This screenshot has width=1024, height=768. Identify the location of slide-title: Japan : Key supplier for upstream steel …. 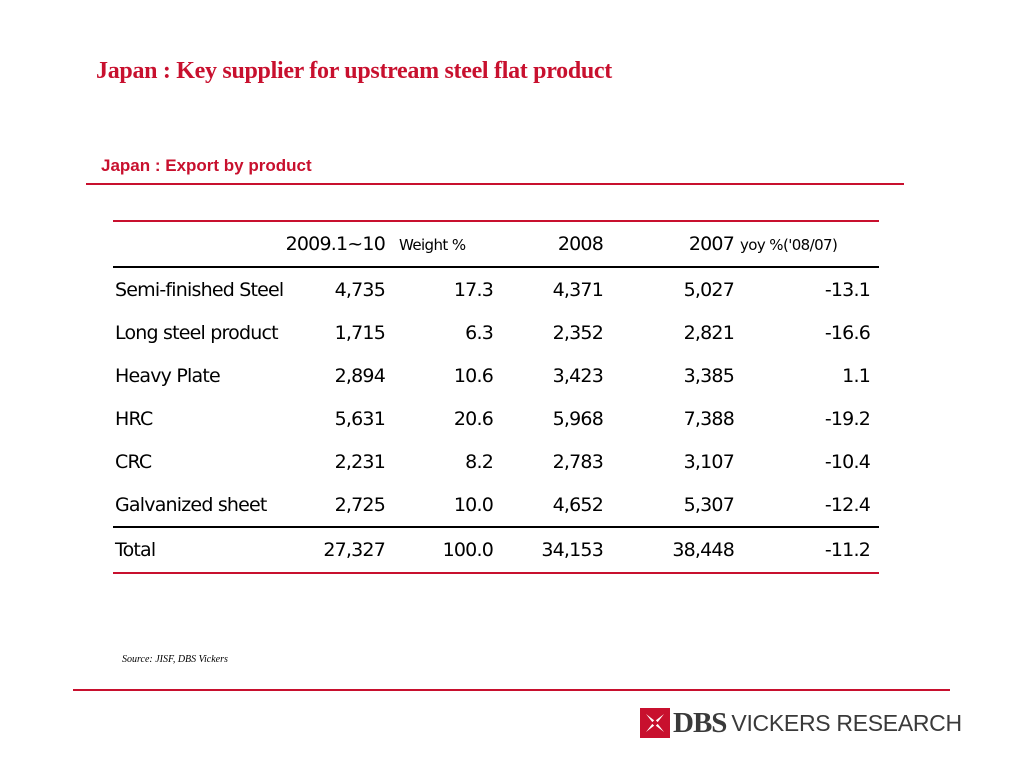
(354, 71).